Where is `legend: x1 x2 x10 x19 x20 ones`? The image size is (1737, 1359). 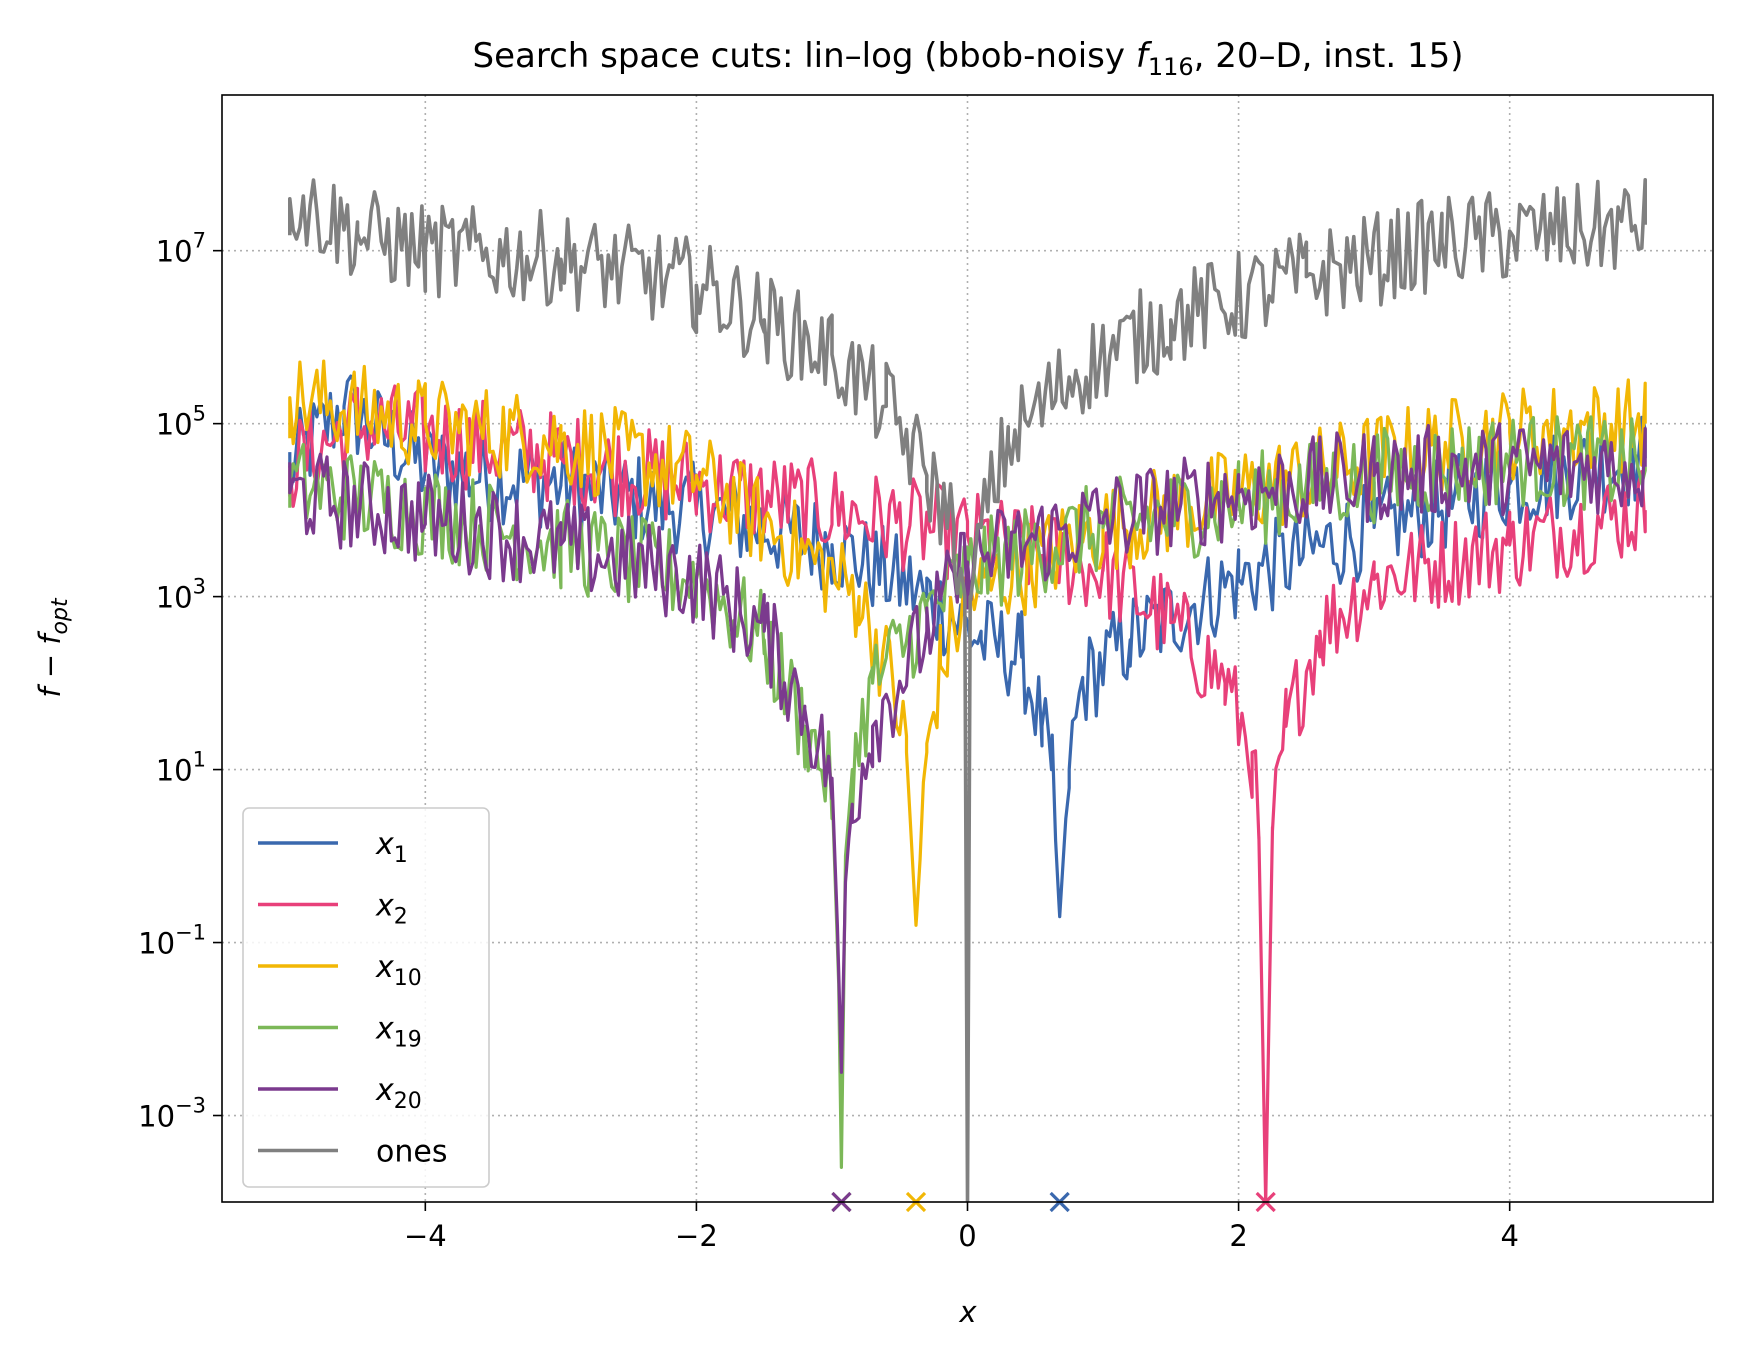
legend: x1 x2 x10 x19 x20 ones is located at coordinates (366, 997).